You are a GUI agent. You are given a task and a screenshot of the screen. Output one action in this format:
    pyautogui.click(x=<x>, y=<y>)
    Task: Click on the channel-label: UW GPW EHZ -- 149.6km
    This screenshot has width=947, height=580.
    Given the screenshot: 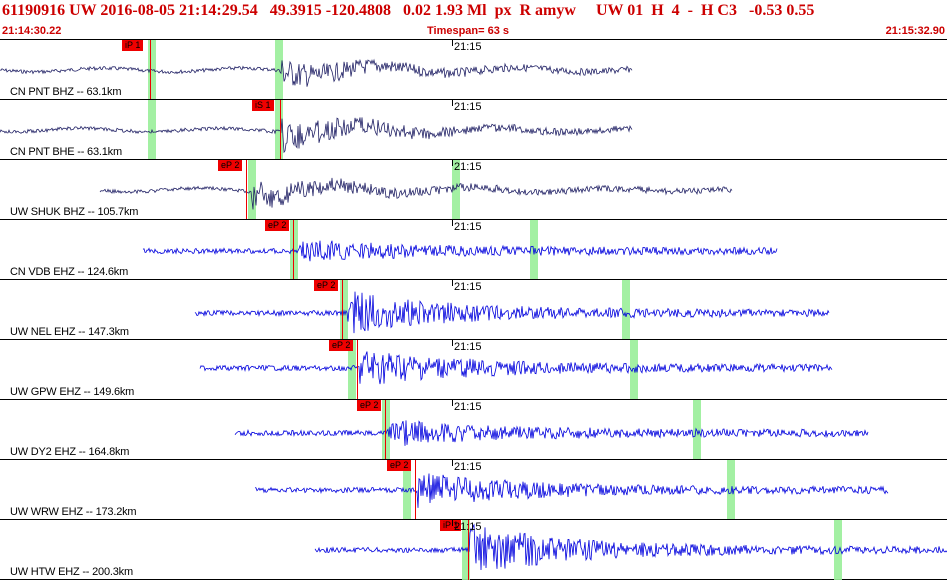 What is the action you would take?
    pyautogui.click(x=72, y=392)
    